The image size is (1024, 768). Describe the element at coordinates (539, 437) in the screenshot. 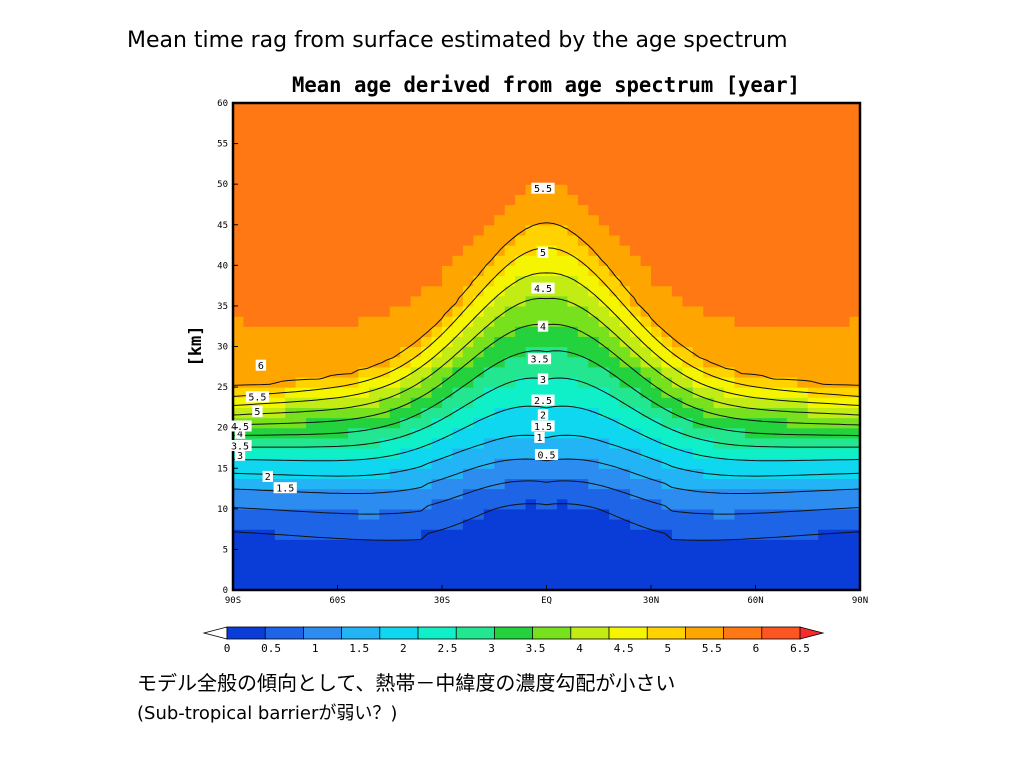

I see `contour-label-box` at that location.